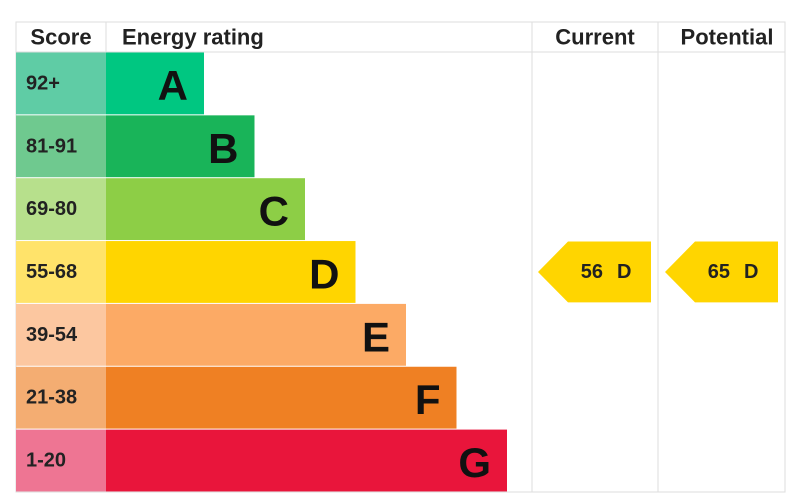  Describe the element at coordinates (376, 336) in the screenshot. I see `rating-letter: E` at that location.